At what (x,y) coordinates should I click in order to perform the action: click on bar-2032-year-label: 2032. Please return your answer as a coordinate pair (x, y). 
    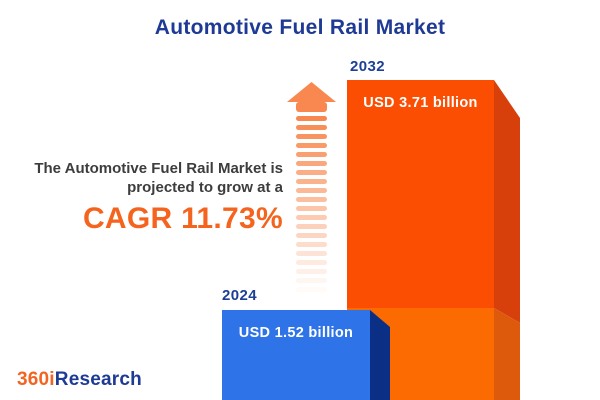
    Looking at the image, I should click on (367, 66).